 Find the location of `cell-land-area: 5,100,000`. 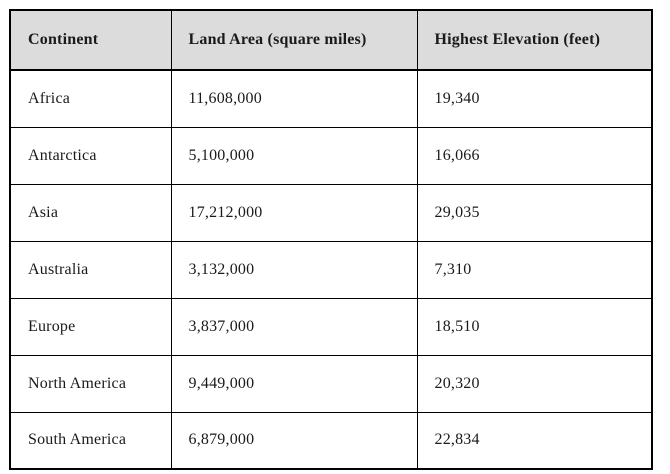

cell-land-area: 5,100,000 is located at coordinates (294, 155).